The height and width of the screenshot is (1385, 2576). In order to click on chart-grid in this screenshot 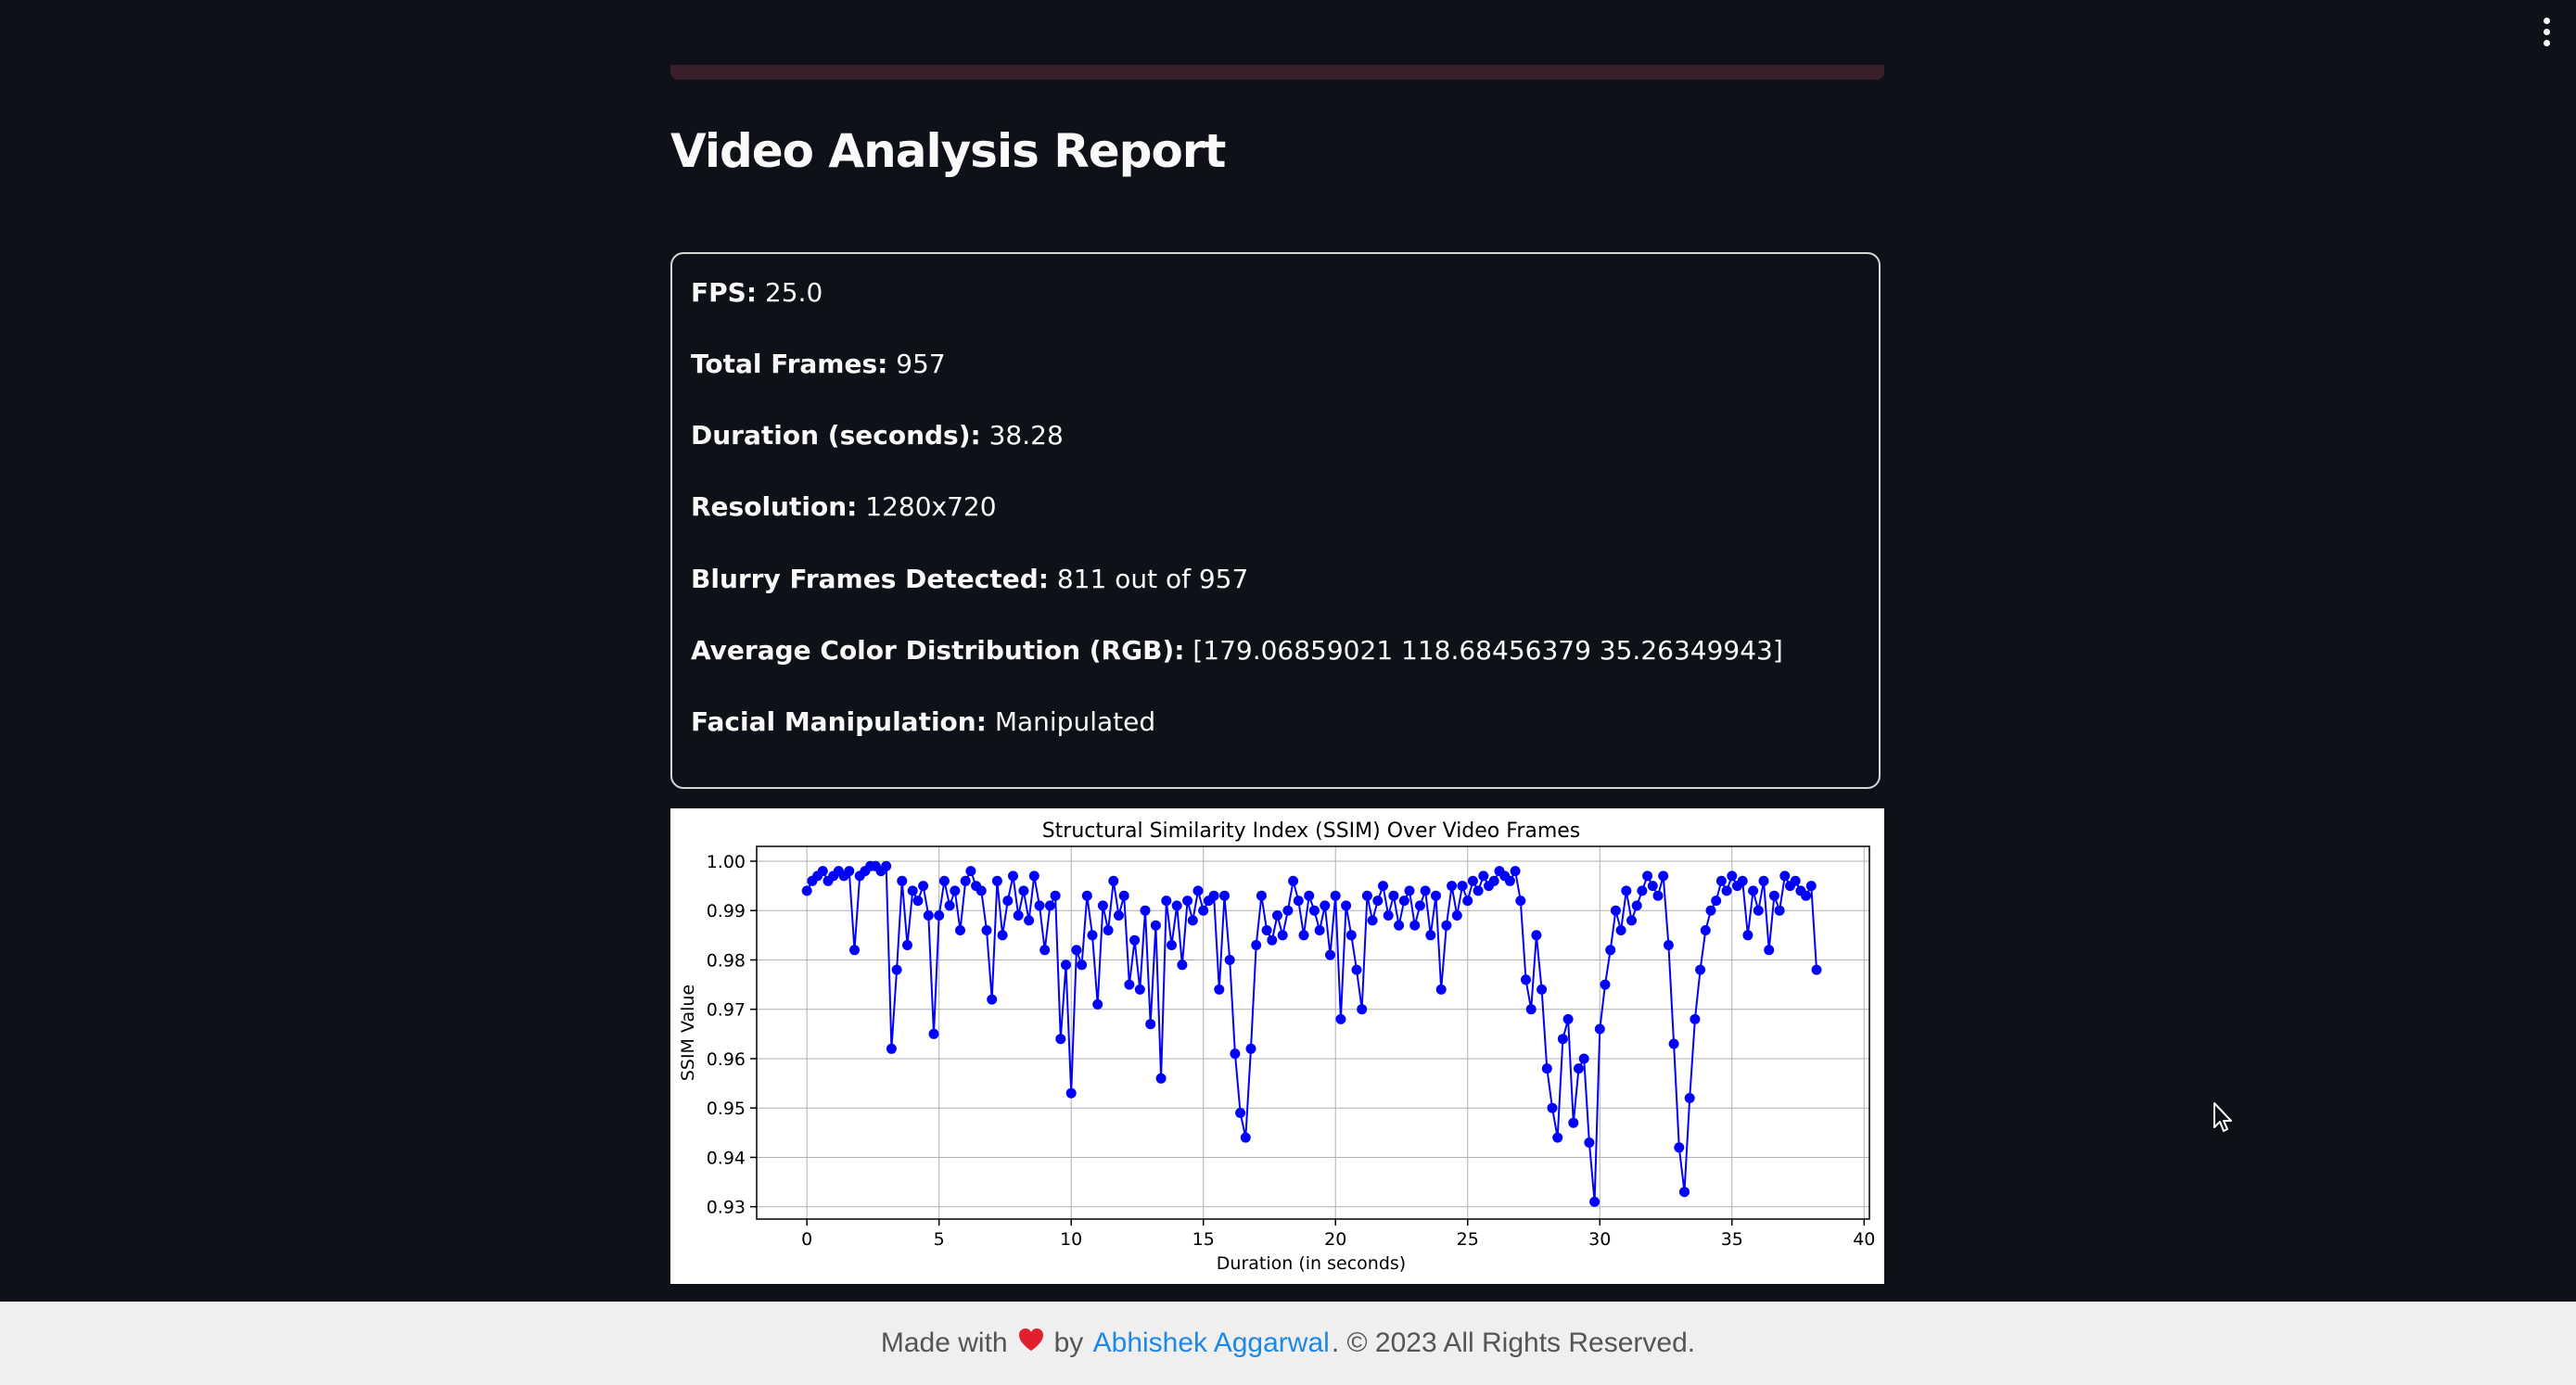, I will do `click(1313, 1032)`.